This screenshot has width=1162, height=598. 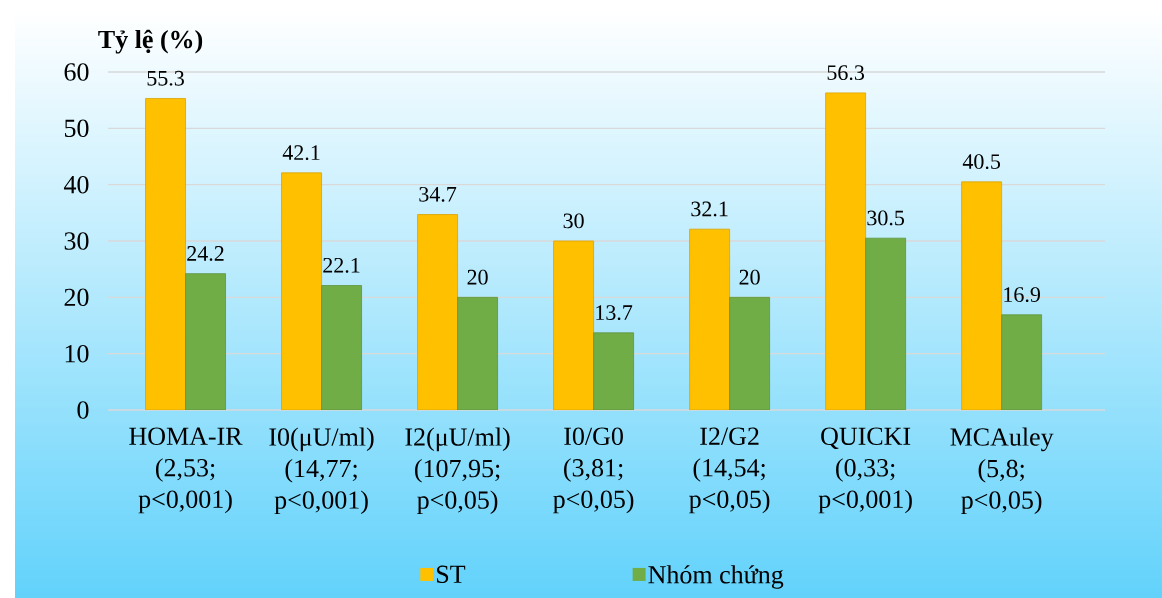 What do you see at coordinates (593, 470) in the screenshot?
I see `x-tick-label: I0/G0 (3,81; p<0,05)` at bounding box center [593, 470].